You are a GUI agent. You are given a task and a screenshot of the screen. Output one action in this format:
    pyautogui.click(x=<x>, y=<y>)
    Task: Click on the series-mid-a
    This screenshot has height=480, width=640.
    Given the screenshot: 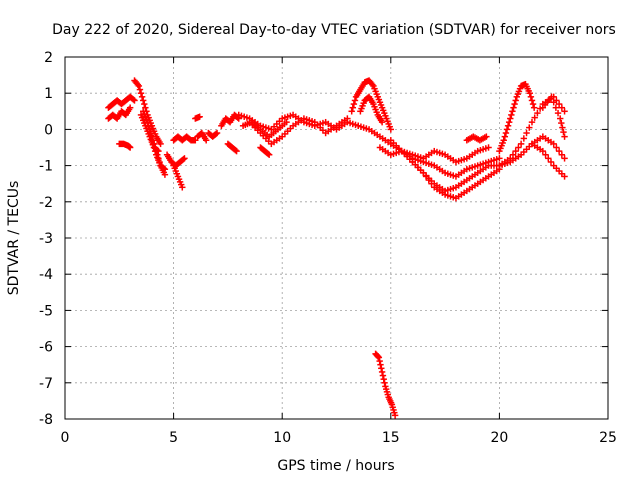 What is the action you would take?
    pyautogui.click(x=175, y=160)
    